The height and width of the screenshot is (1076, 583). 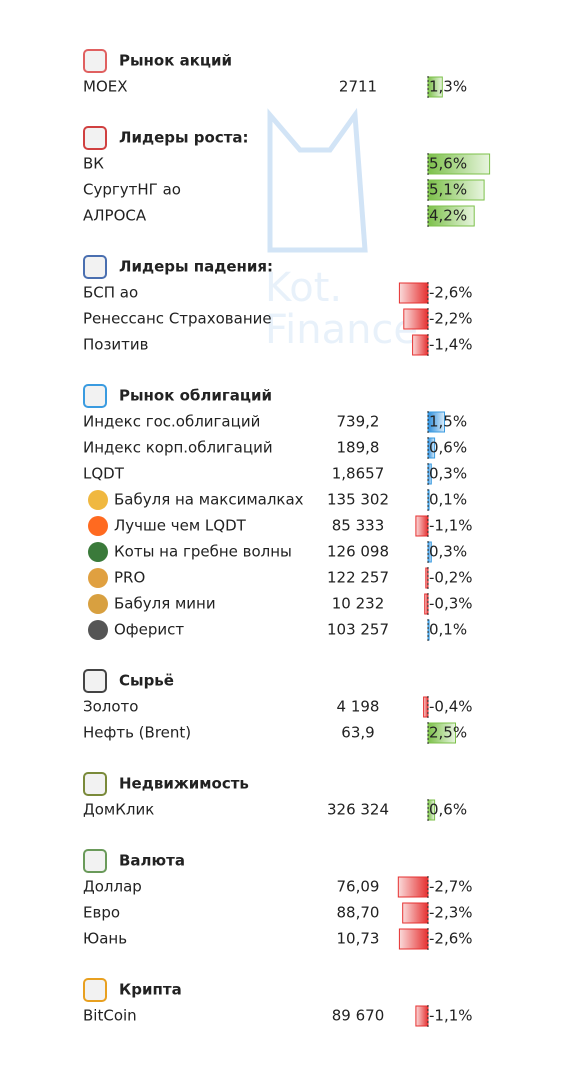 I want to click on change-label: 2,5%, so click(x=448, y=733).